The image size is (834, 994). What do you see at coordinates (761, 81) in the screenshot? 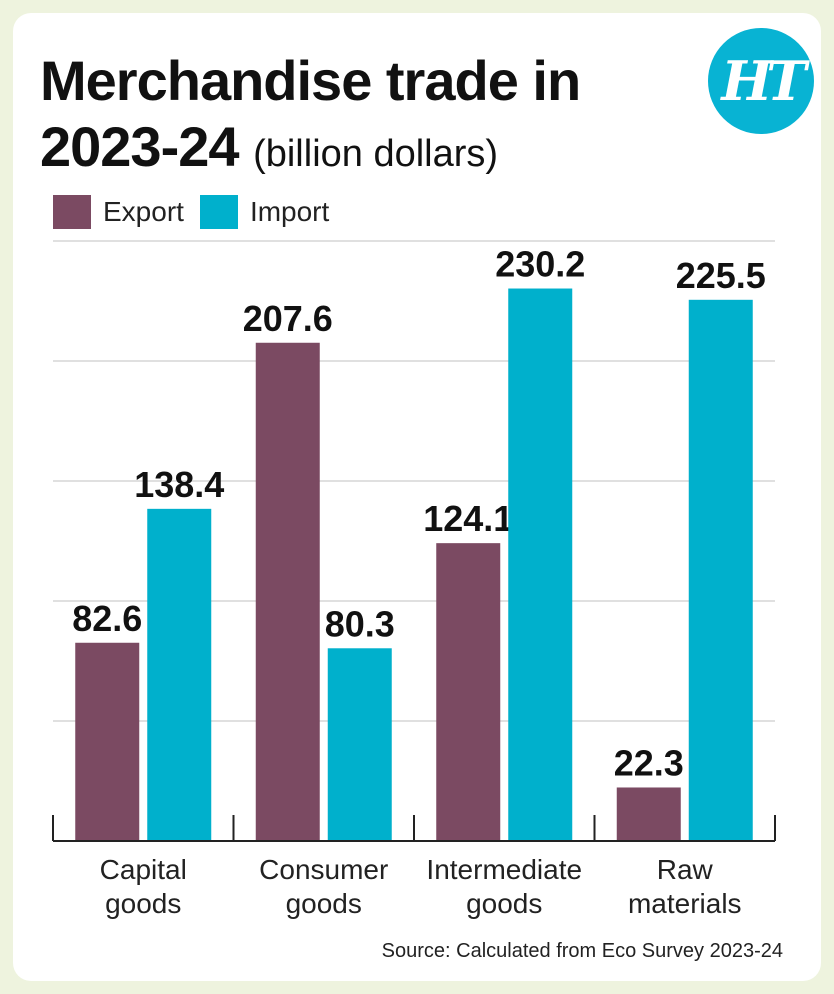
I see `ht-logo: HT` at bounding box center [761, 81].